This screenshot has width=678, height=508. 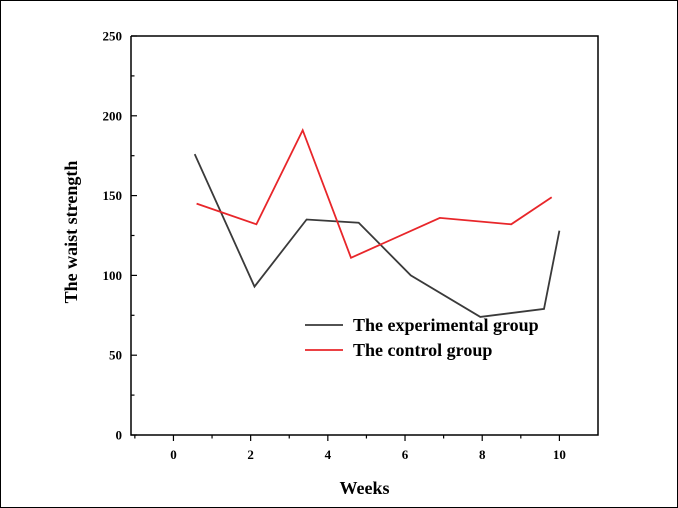 I want to click on y-tick-label: 150, so click(x=113, y=195).